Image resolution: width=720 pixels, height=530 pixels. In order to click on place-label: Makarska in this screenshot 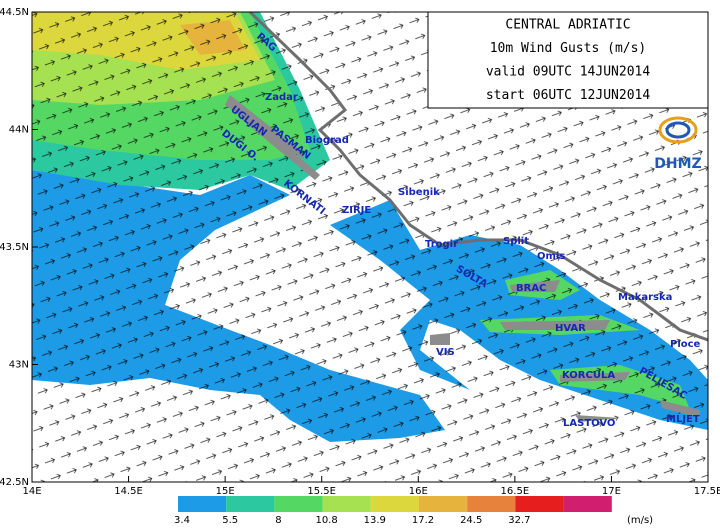, I will do `click(645, 297)`.